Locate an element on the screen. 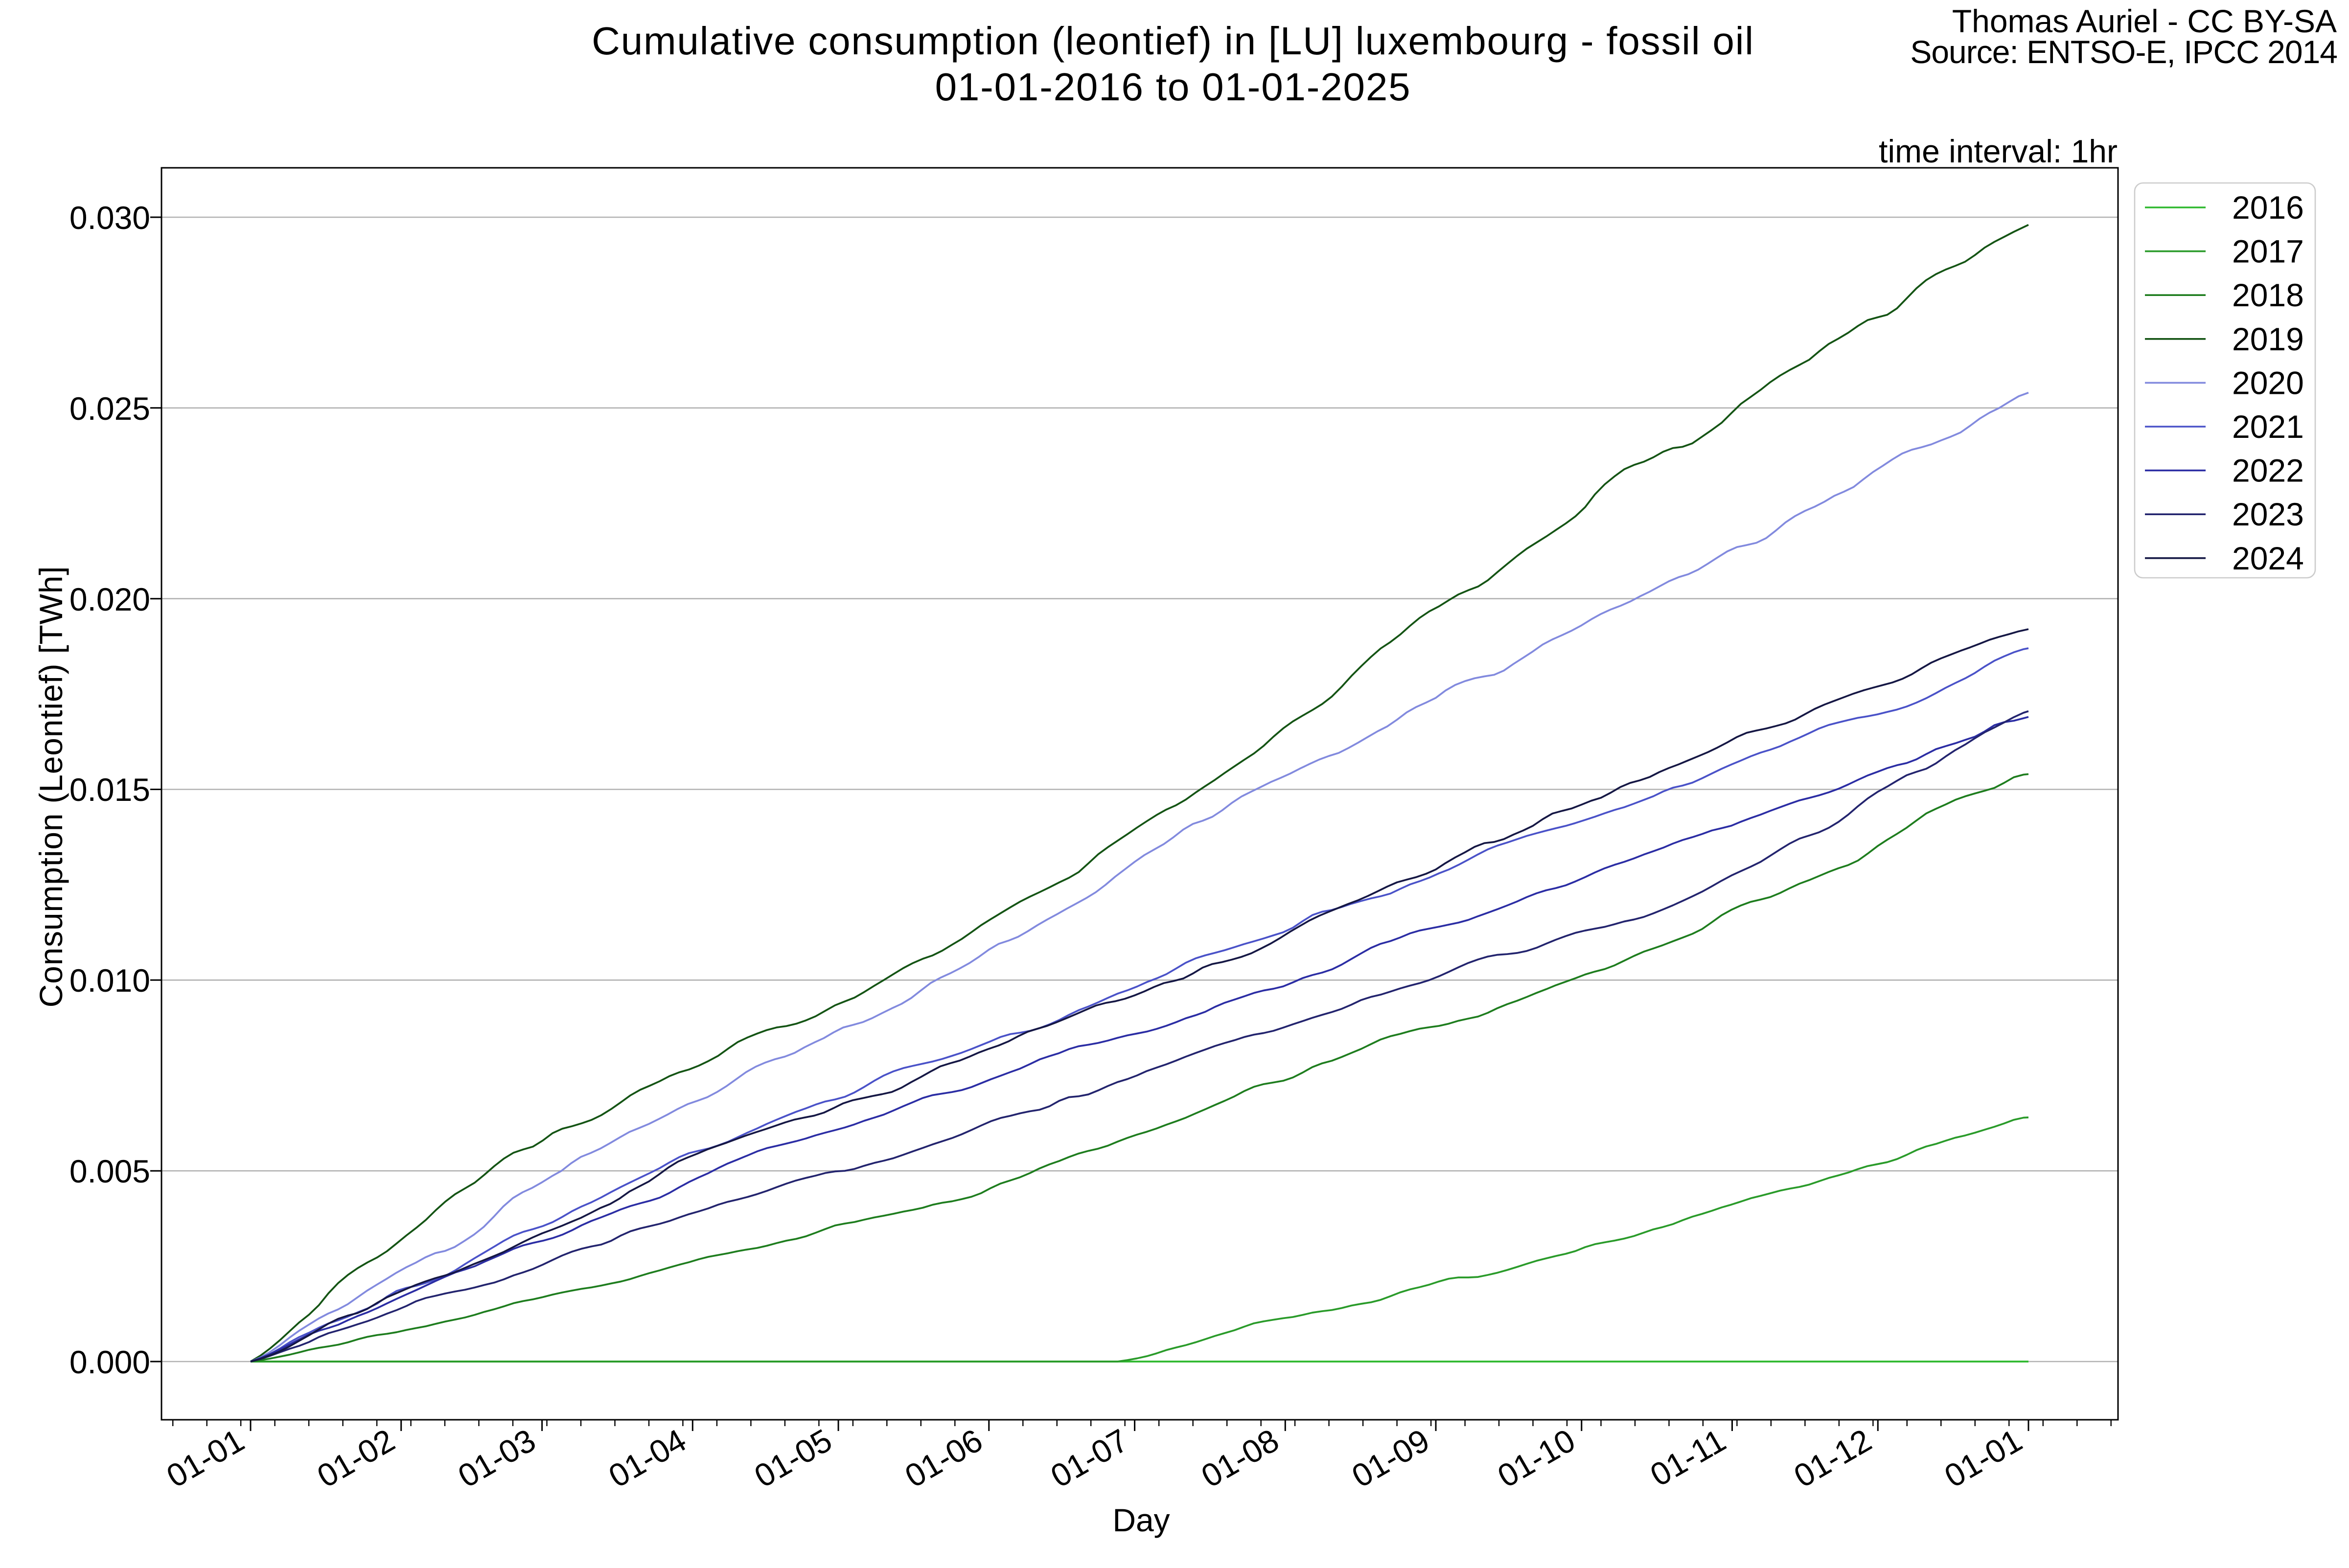  svg-text: 2023 is located at coordinates (2268, 514).